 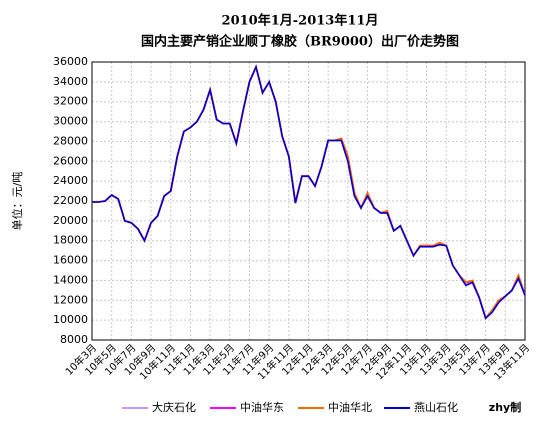 I want to click on y-tick-label: 14000, so click(x=70, y=279).